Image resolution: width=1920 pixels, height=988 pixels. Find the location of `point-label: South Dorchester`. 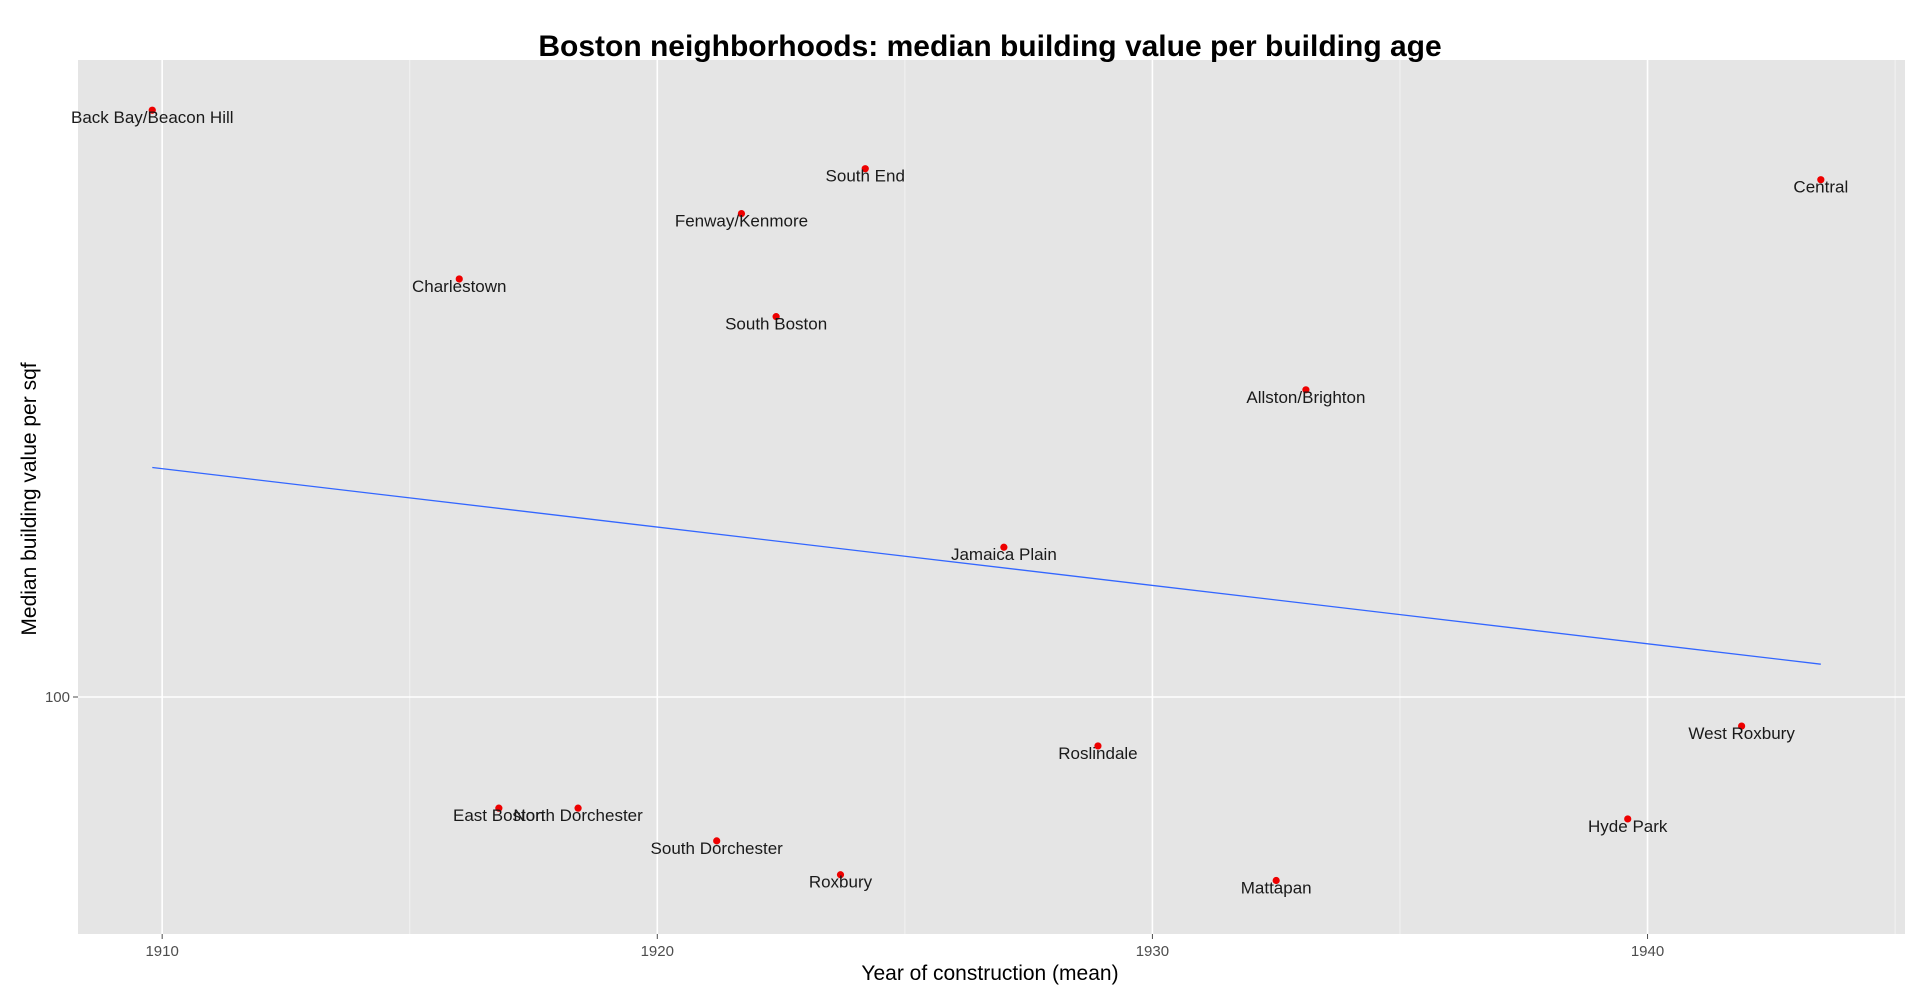

point-label: South Dorchester is located at coordinates (717, 848).